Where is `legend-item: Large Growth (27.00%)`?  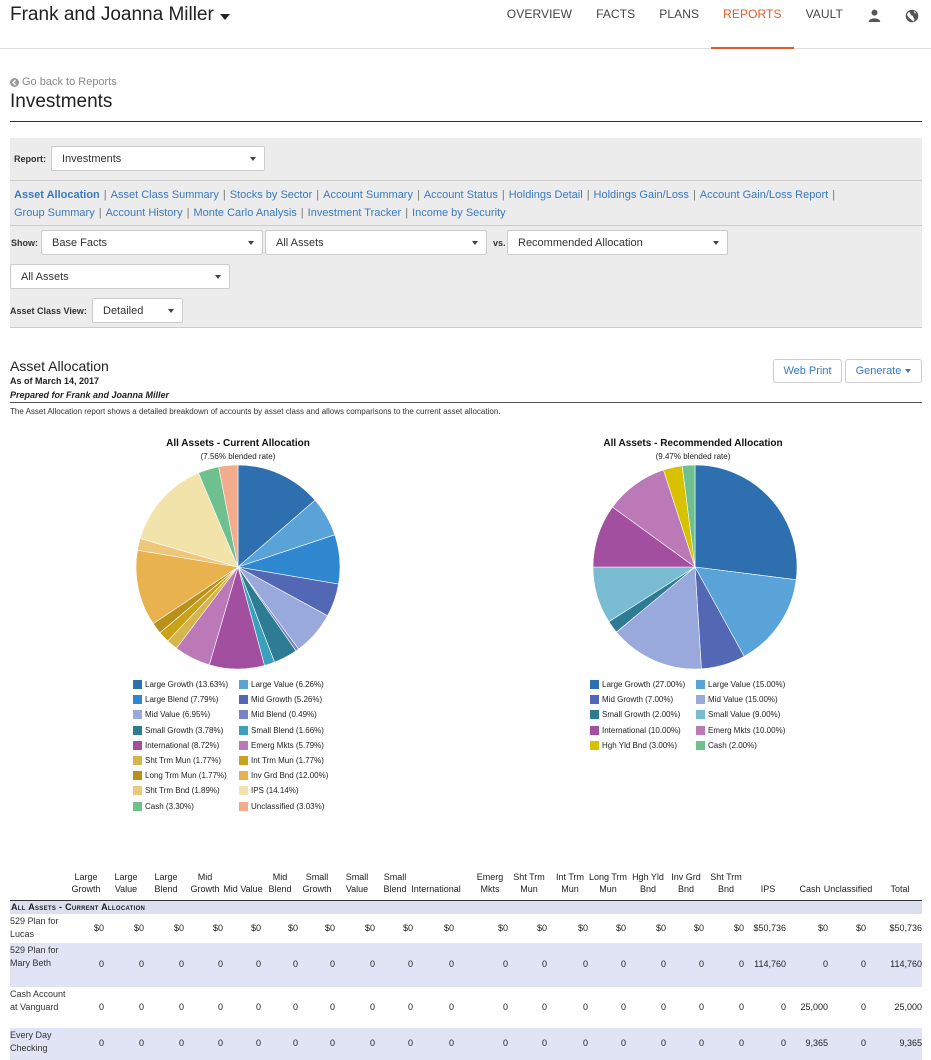 legend-item: Large Growth (27.00%) is located at coordinates (637, 684).